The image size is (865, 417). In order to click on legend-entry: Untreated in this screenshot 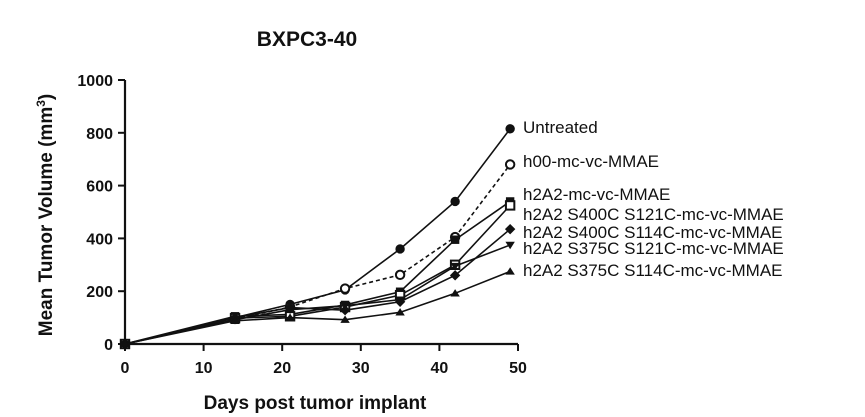, I will do `click(560, 127)`.